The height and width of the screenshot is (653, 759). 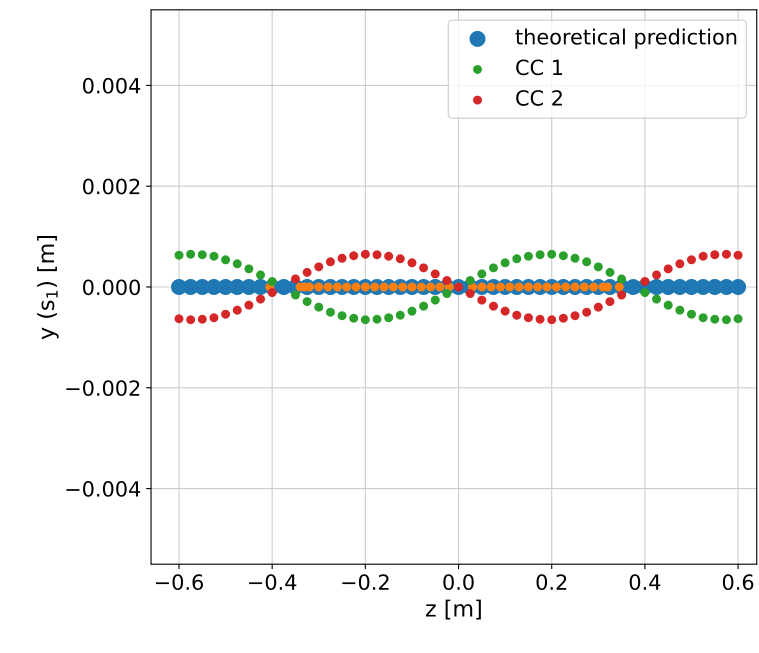 I want to click on x-tick-label: −0.4, so click(x=272, y=582).